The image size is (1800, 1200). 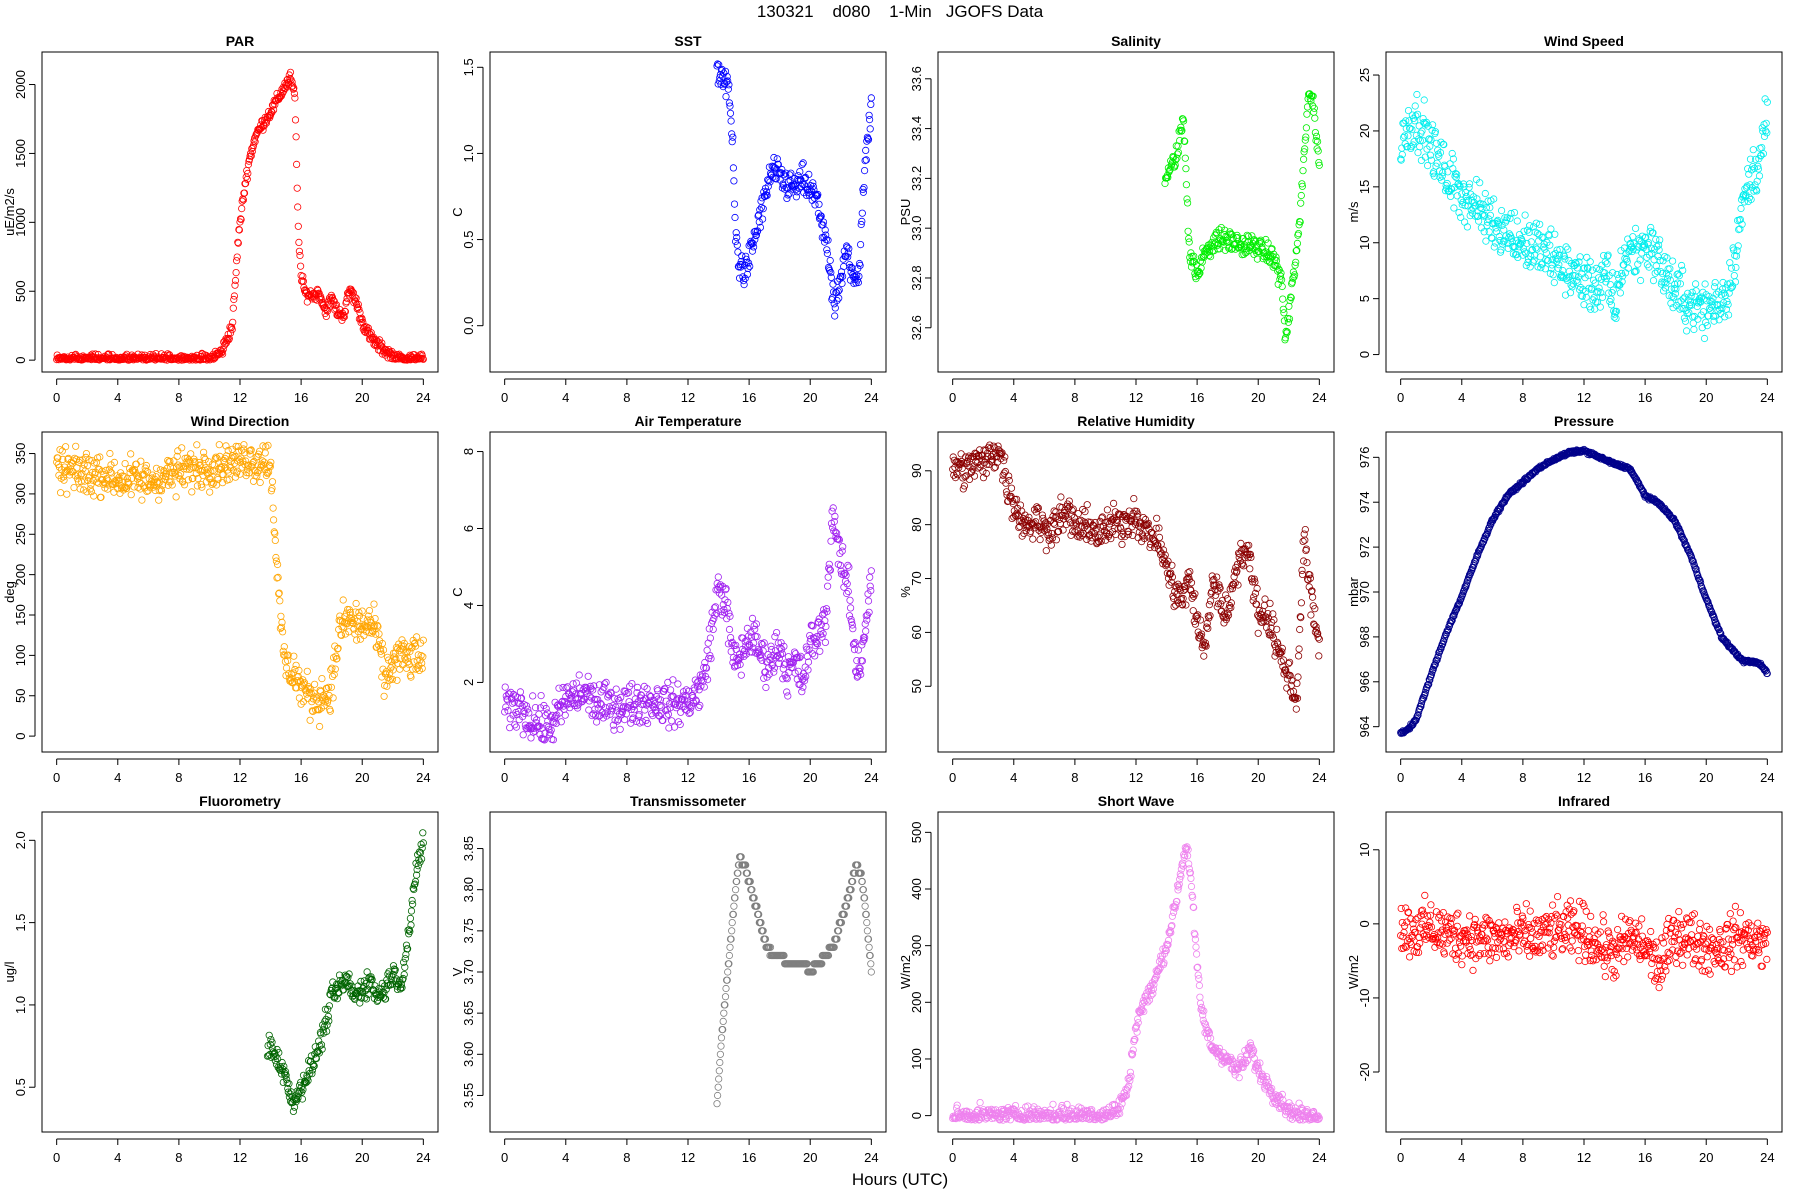 I want to click on y-tick-label: 8, so click(x=468, y=451).